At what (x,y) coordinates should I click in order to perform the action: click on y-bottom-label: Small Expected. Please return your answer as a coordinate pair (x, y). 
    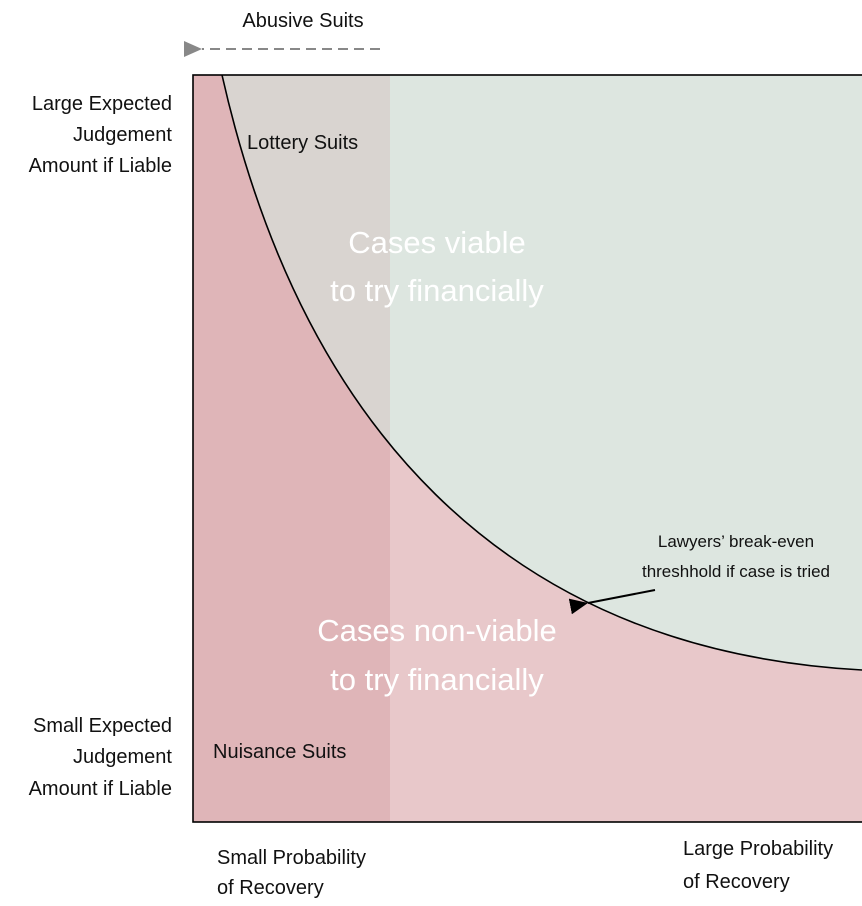
    Looking at the image, I should click on (102, 726).